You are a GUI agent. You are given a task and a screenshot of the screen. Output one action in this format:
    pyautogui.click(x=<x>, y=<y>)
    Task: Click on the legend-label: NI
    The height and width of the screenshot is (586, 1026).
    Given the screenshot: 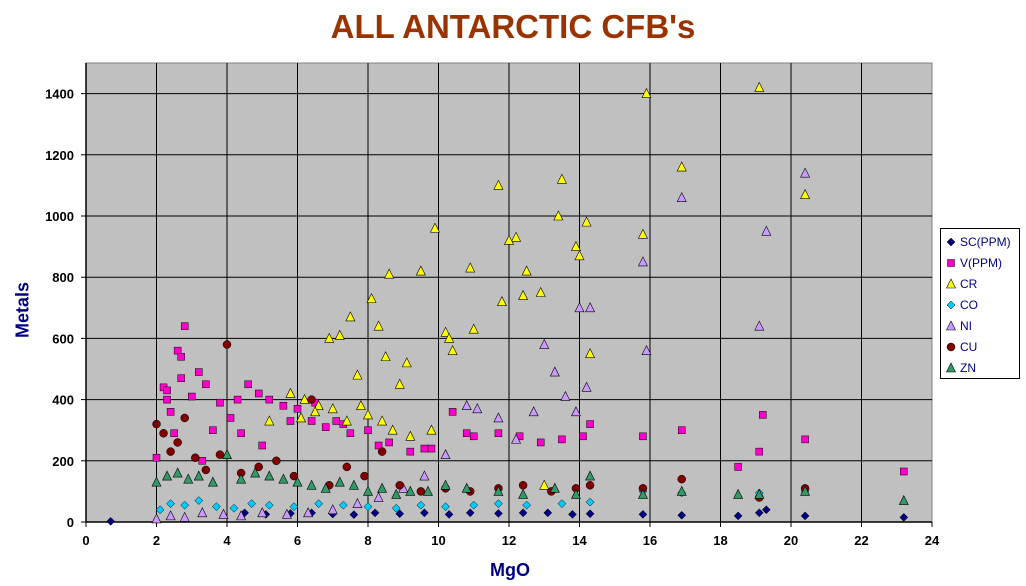 What is the action you would take?
    pyautogui.click(x=966, y=325)
    